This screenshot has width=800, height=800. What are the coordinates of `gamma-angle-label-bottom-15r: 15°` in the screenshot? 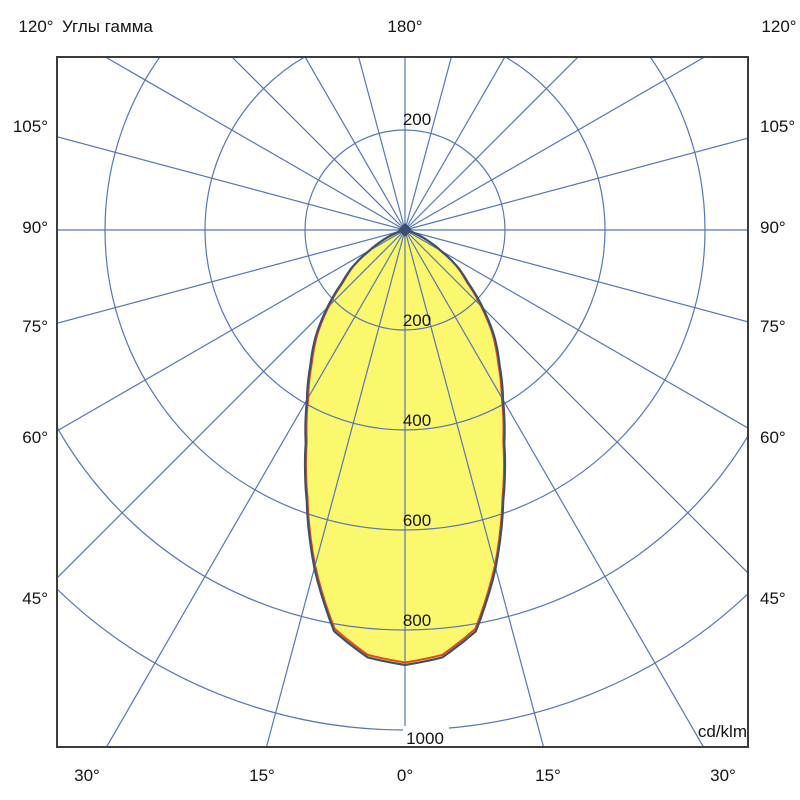 It's located at (548, 775).